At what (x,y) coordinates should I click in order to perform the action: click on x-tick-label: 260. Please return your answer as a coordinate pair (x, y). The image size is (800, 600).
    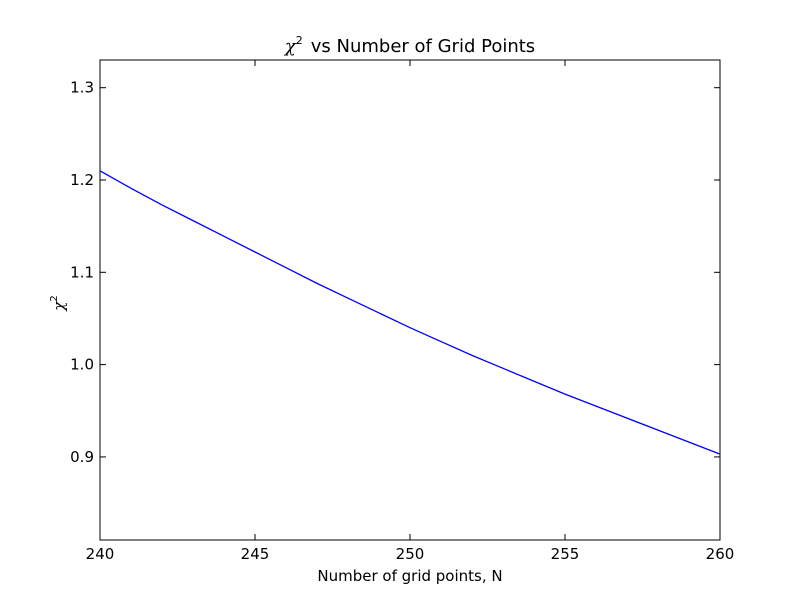
    Looking at the image, I should click on (720, 554).